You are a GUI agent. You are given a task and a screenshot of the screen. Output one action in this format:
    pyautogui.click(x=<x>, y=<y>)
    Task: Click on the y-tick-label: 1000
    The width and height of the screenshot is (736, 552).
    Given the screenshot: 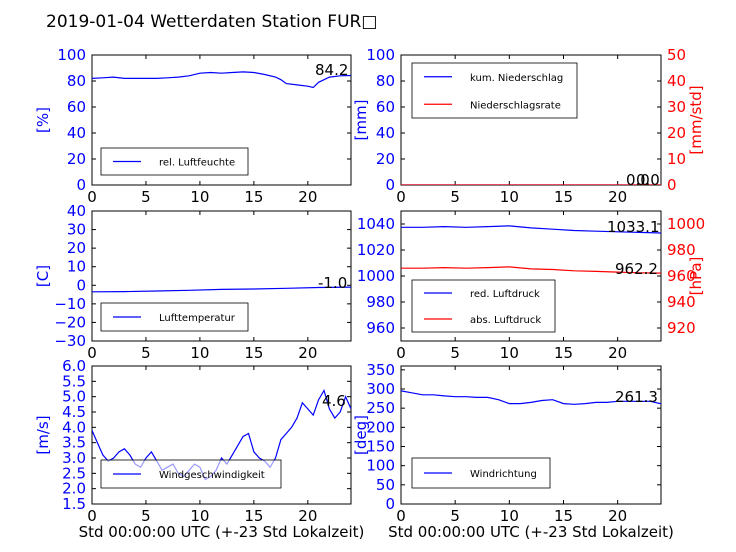 What is the action you would take?
    pyautogui.click(x=376, y=276)
    